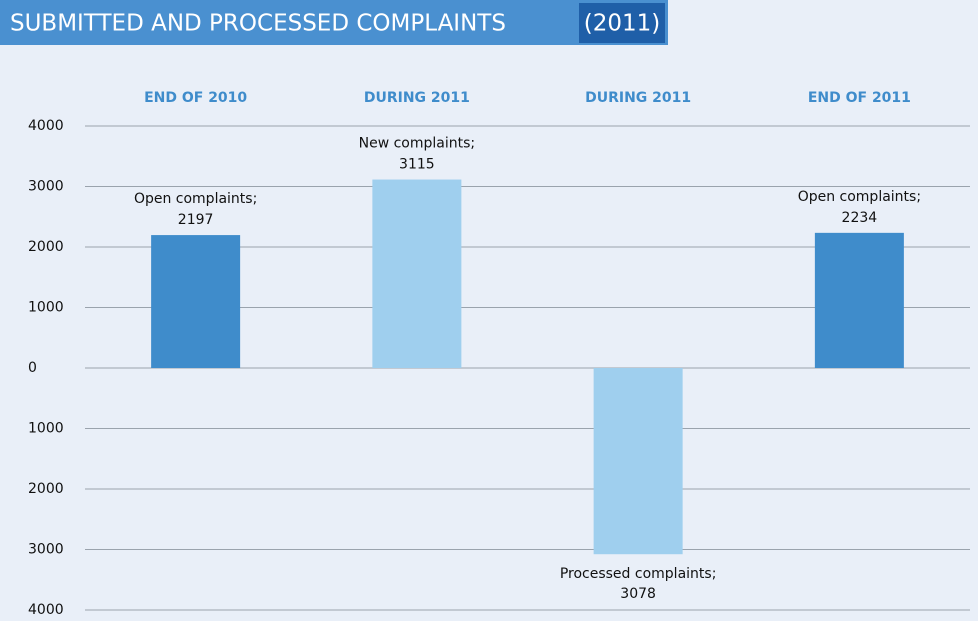  What do you see at coordinates (860, 218) in the screenshot?
I see `value-label: 2234` at bounding box center [860, 218].